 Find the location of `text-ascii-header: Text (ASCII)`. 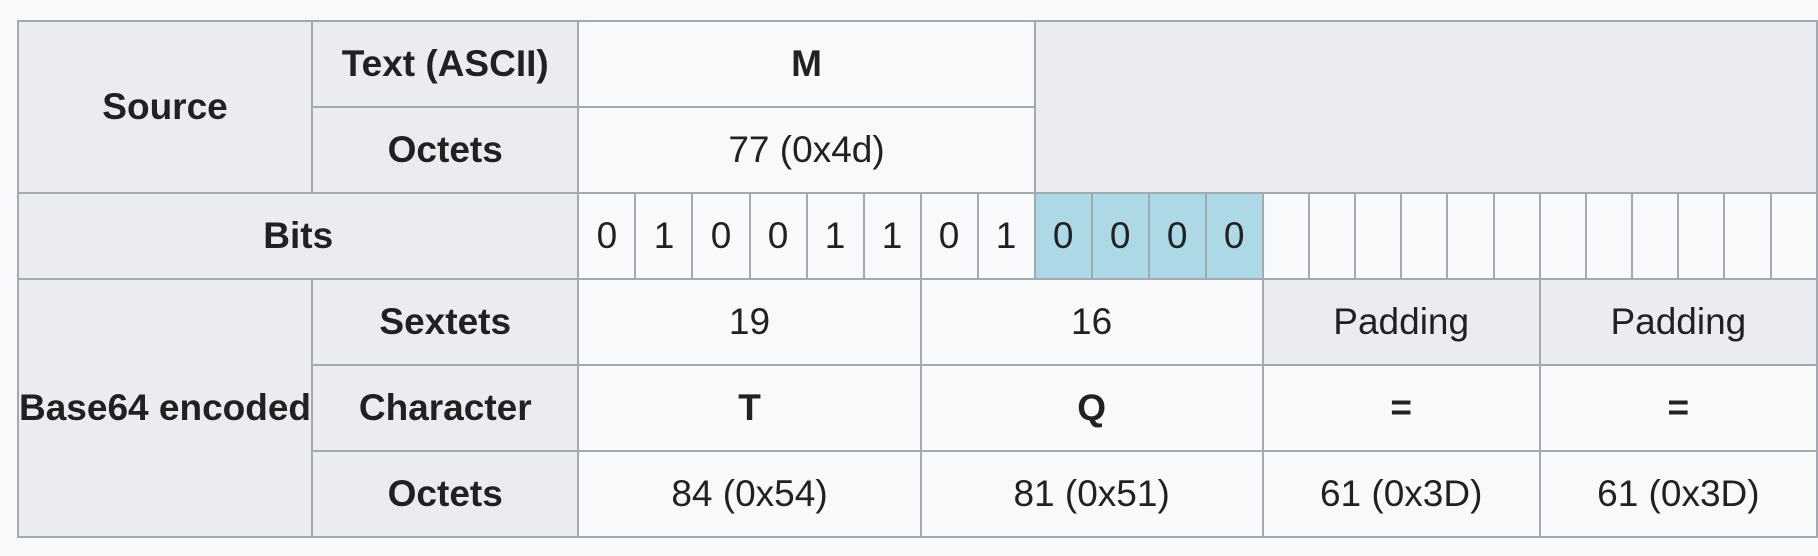

text-ascii-header: Text (ASCII) is located at coordinates (445, 64).